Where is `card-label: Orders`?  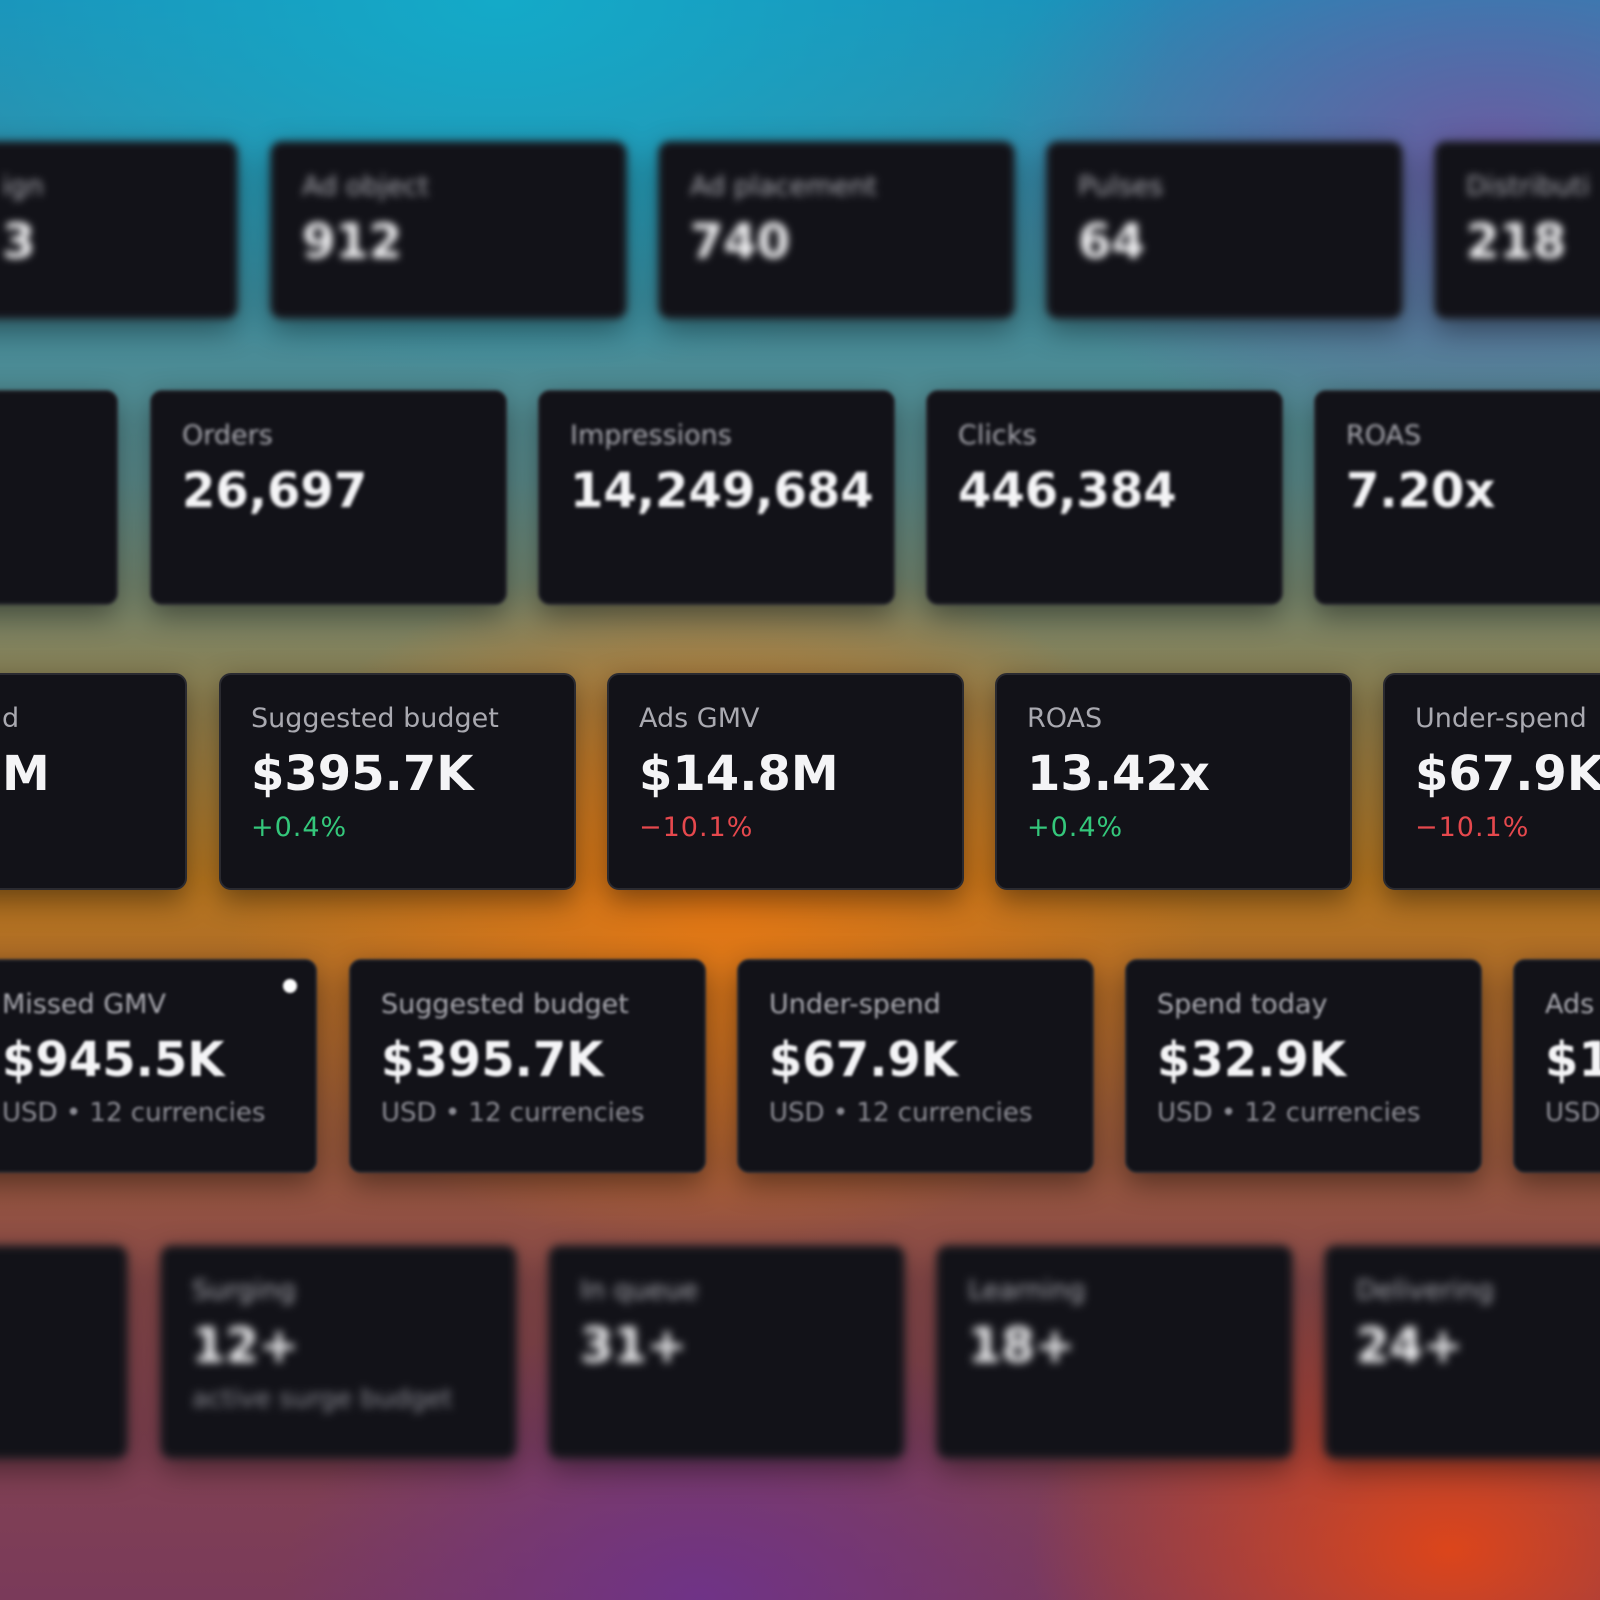 card-label: Orders is located at coordinates (227, 435).